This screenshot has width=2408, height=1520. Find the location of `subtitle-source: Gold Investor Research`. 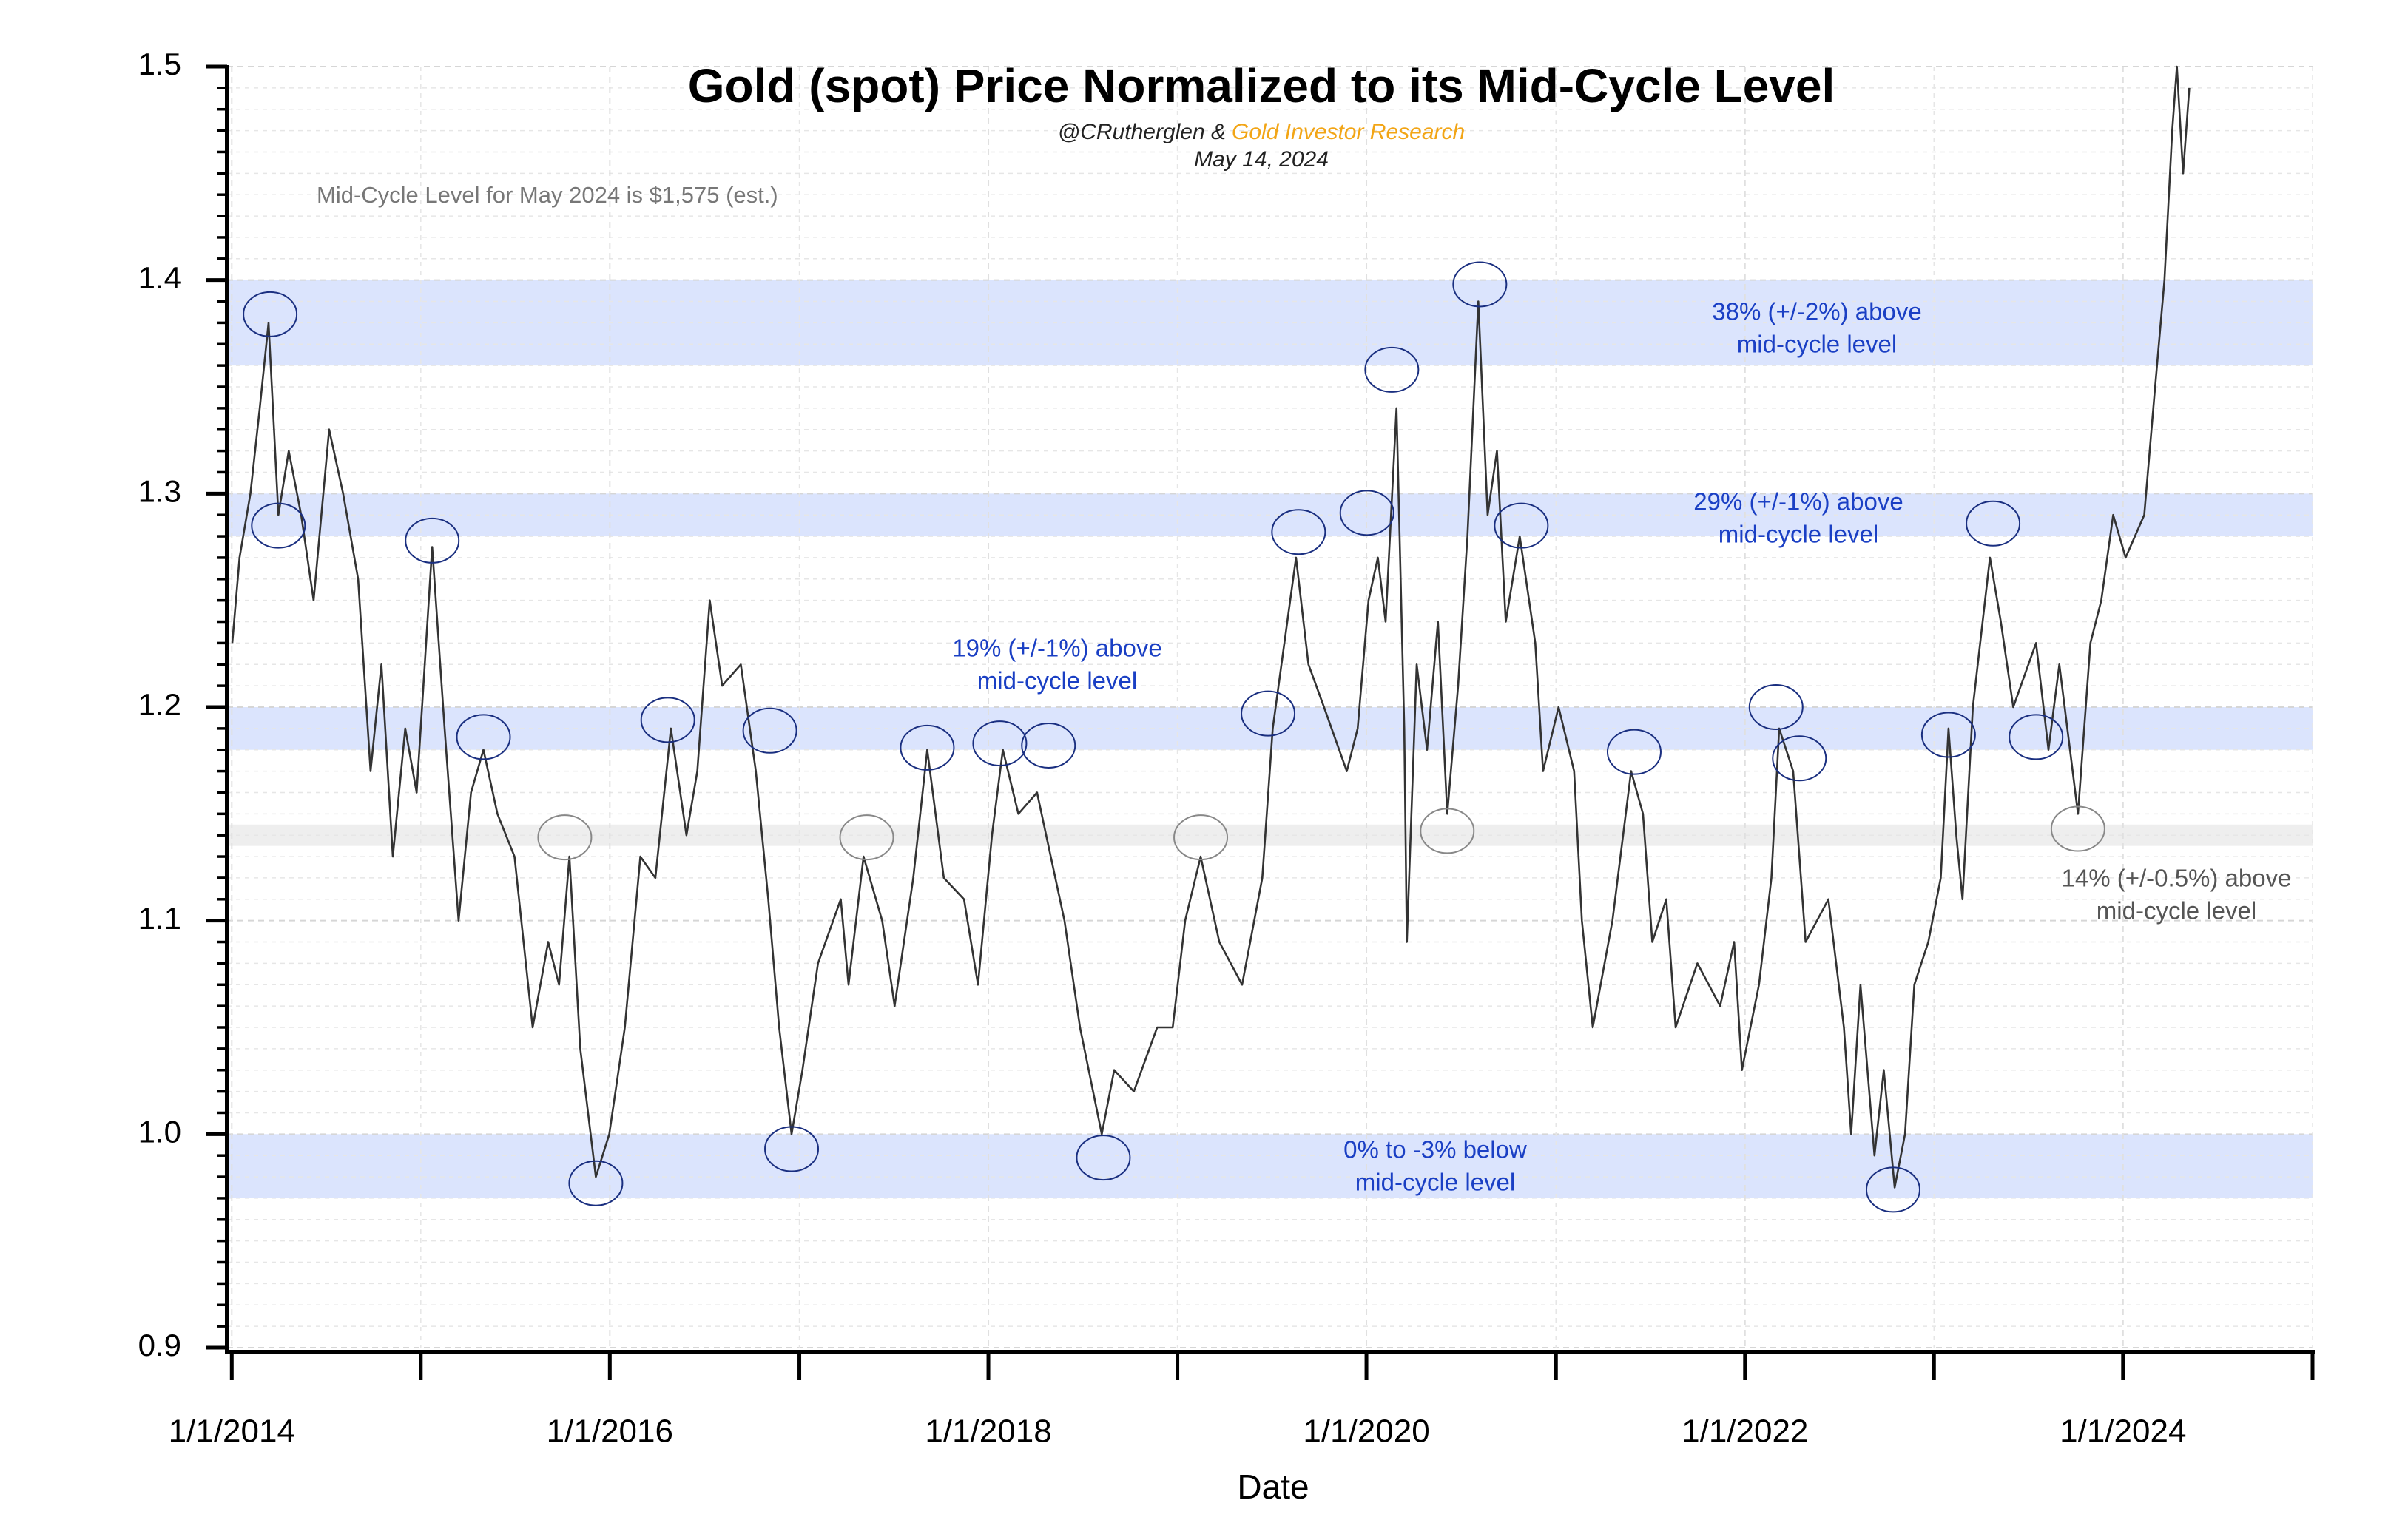

subtitle-source: Gold Investor Research is located at coordinates (1348, 132).